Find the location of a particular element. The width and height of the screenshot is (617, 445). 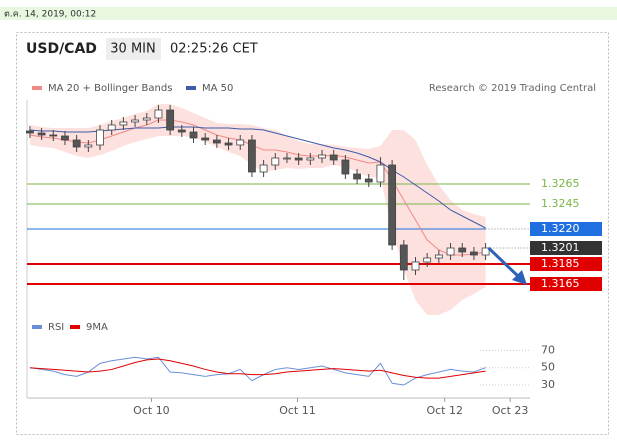

legend-label: 9MA is located at coordinates (97, 327).